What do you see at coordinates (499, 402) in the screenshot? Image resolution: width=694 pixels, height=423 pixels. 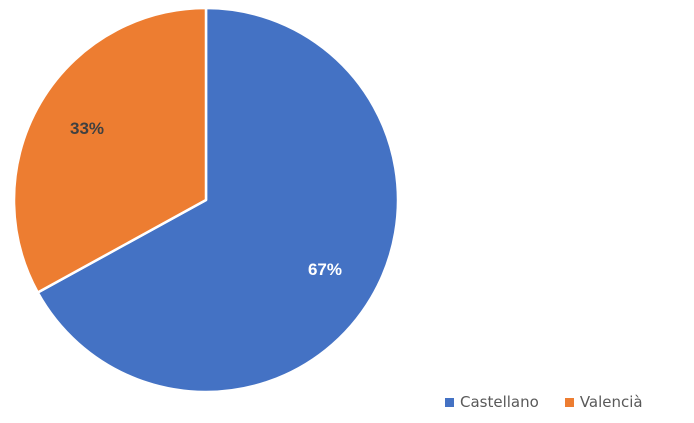 I see `legend-label-castellano: Castellano` at bounding box center [499, 402].